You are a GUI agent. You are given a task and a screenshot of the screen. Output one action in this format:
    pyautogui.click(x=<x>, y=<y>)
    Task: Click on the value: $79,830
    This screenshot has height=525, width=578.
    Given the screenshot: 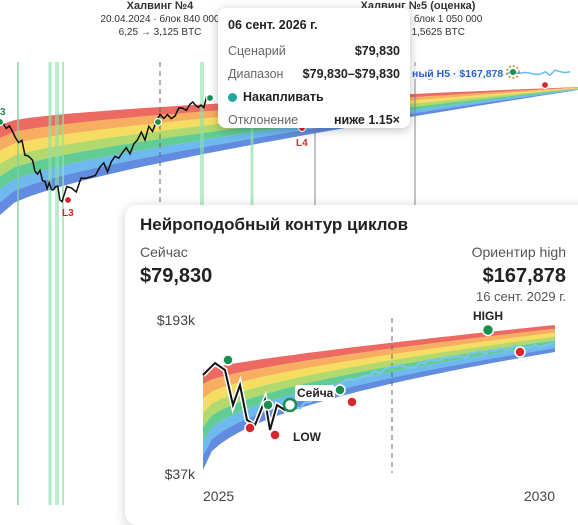 What is the action you would take?
    pyautogui.click(x=377, y=51)
    